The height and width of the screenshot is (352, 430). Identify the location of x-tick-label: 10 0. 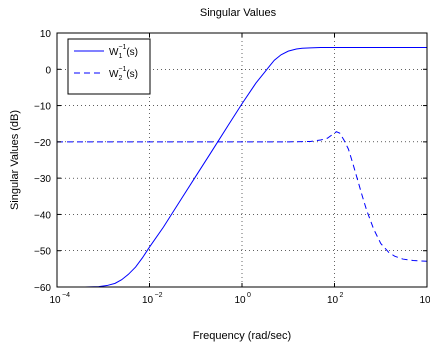
(242, 299).